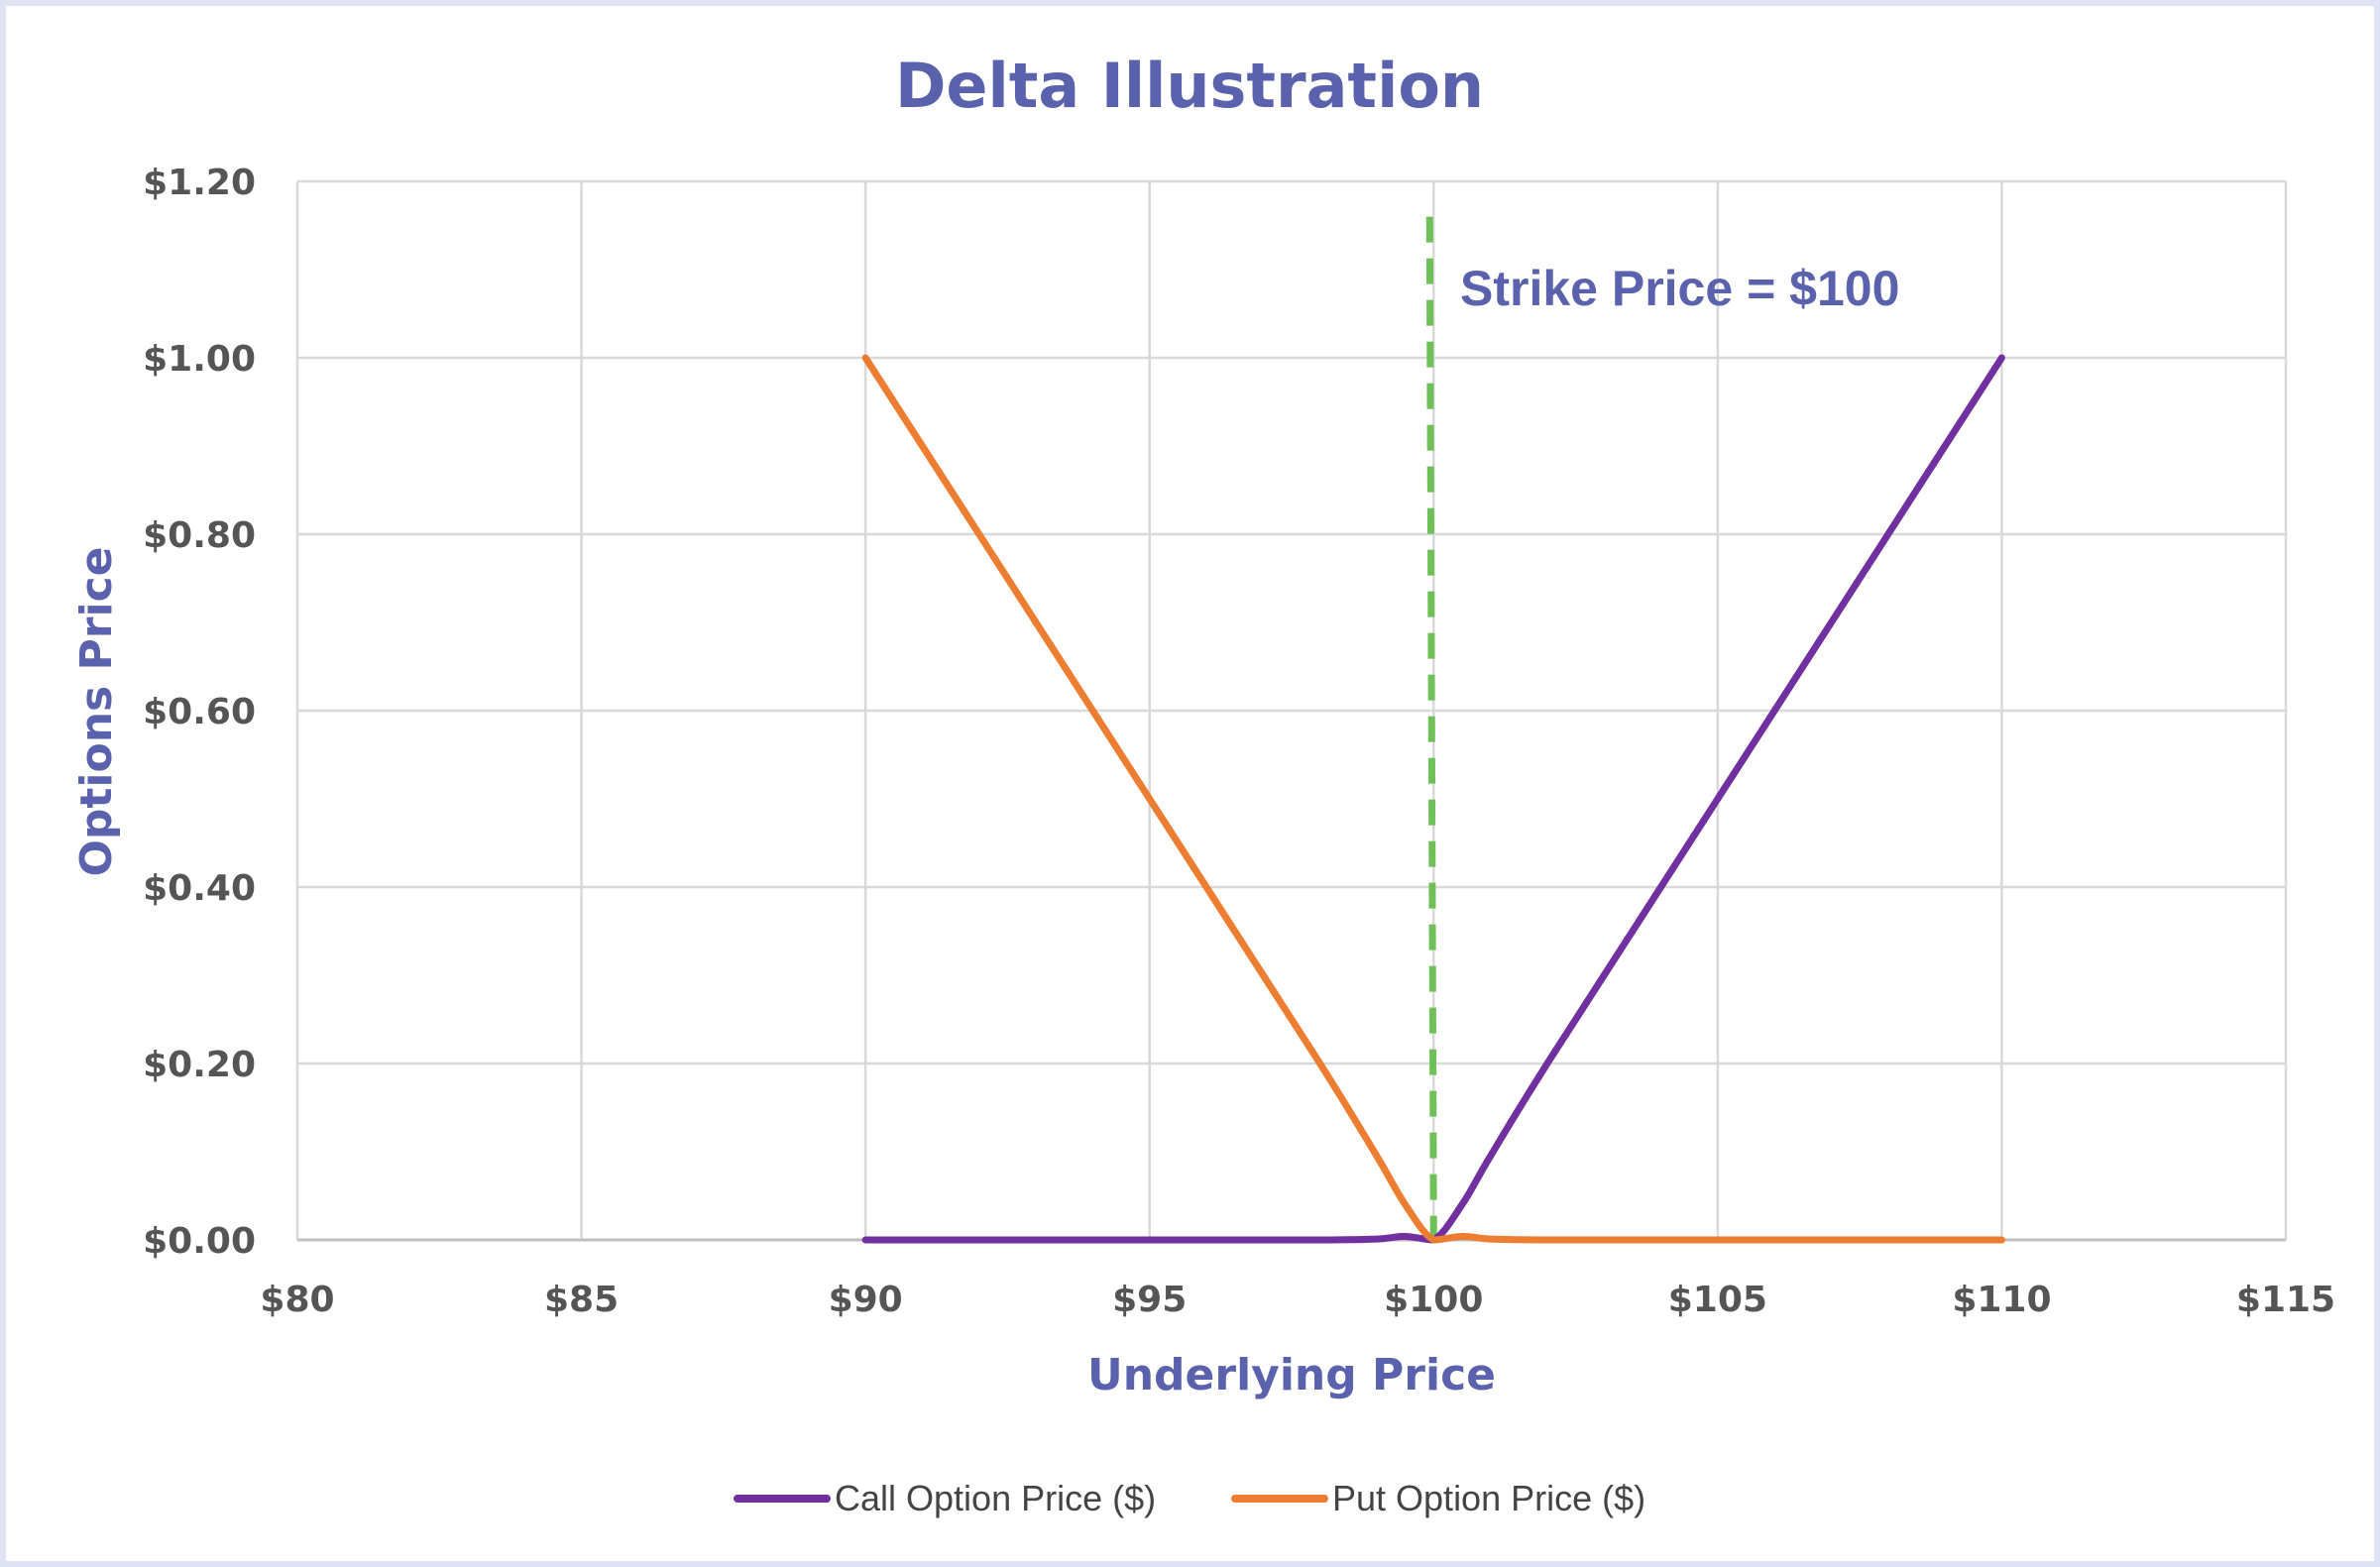 Image resolution: width=2380 pixels, height=1567 pixels. Describe the element at coordinates (1433, 1300) in the screenshot. I see `x-tick-label: $100` at that location.